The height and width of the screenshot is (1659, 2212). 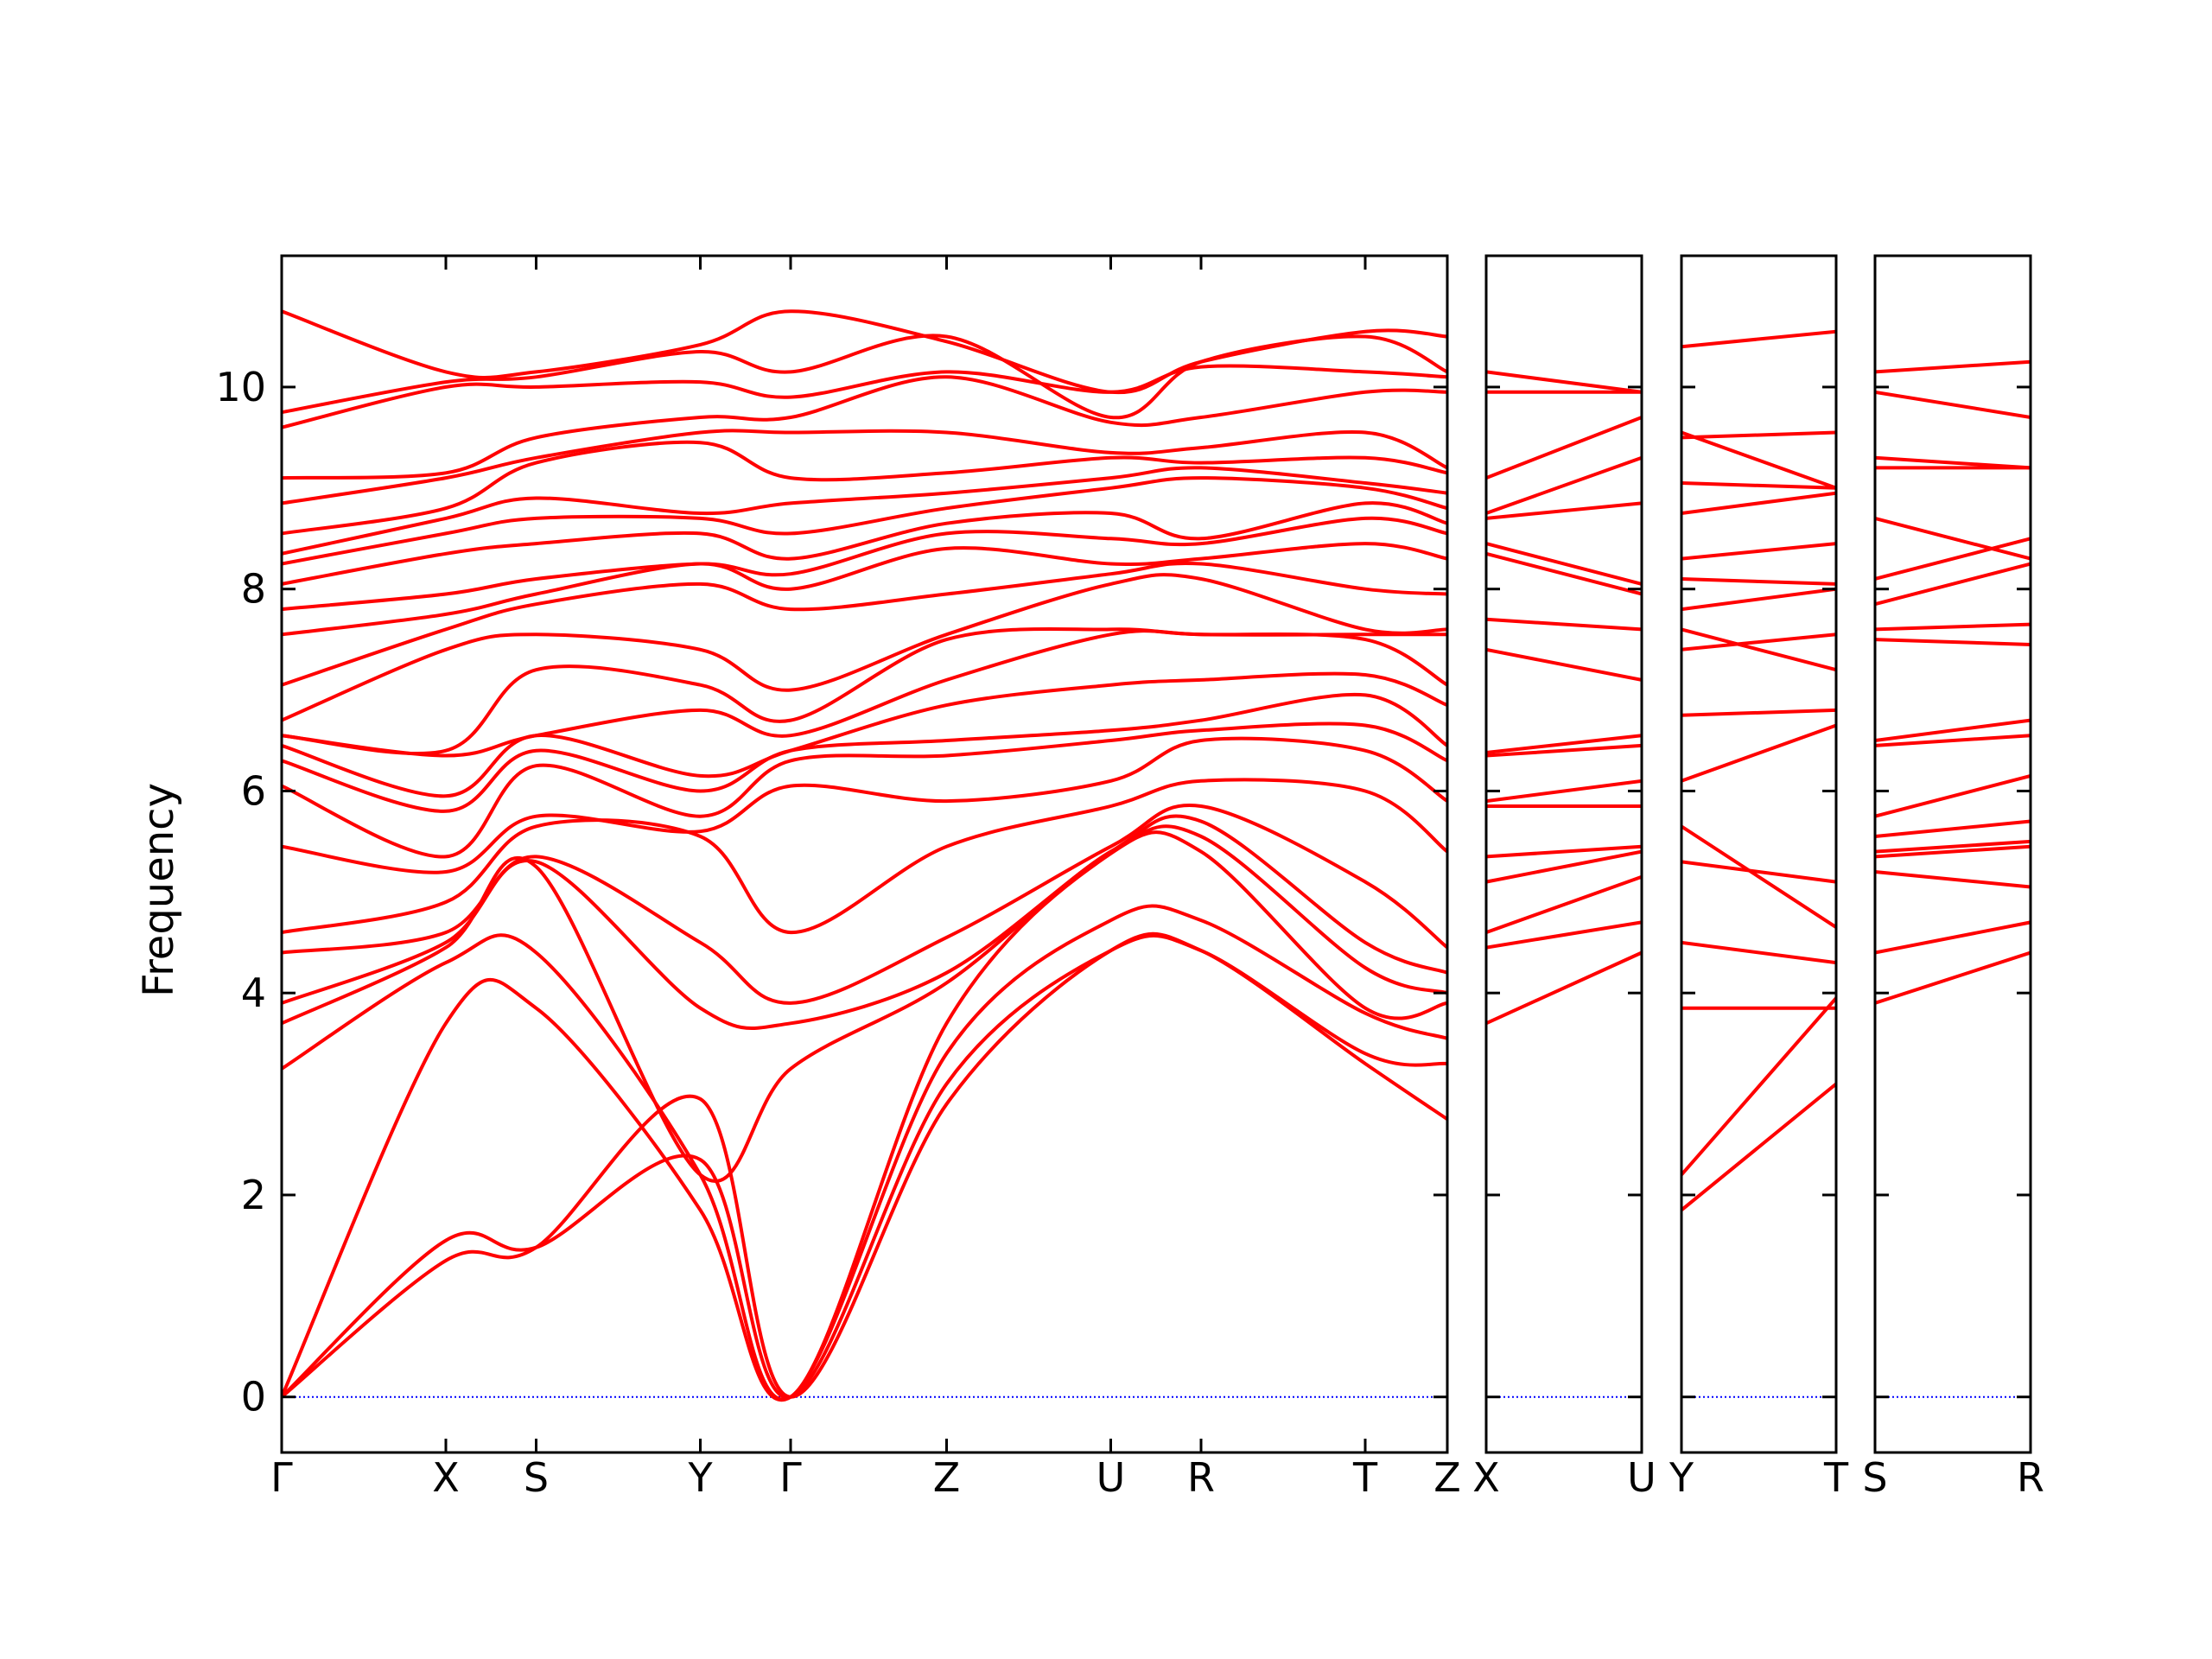 I want to click on x-tick-label: Y, so click(x=700, y=1477).